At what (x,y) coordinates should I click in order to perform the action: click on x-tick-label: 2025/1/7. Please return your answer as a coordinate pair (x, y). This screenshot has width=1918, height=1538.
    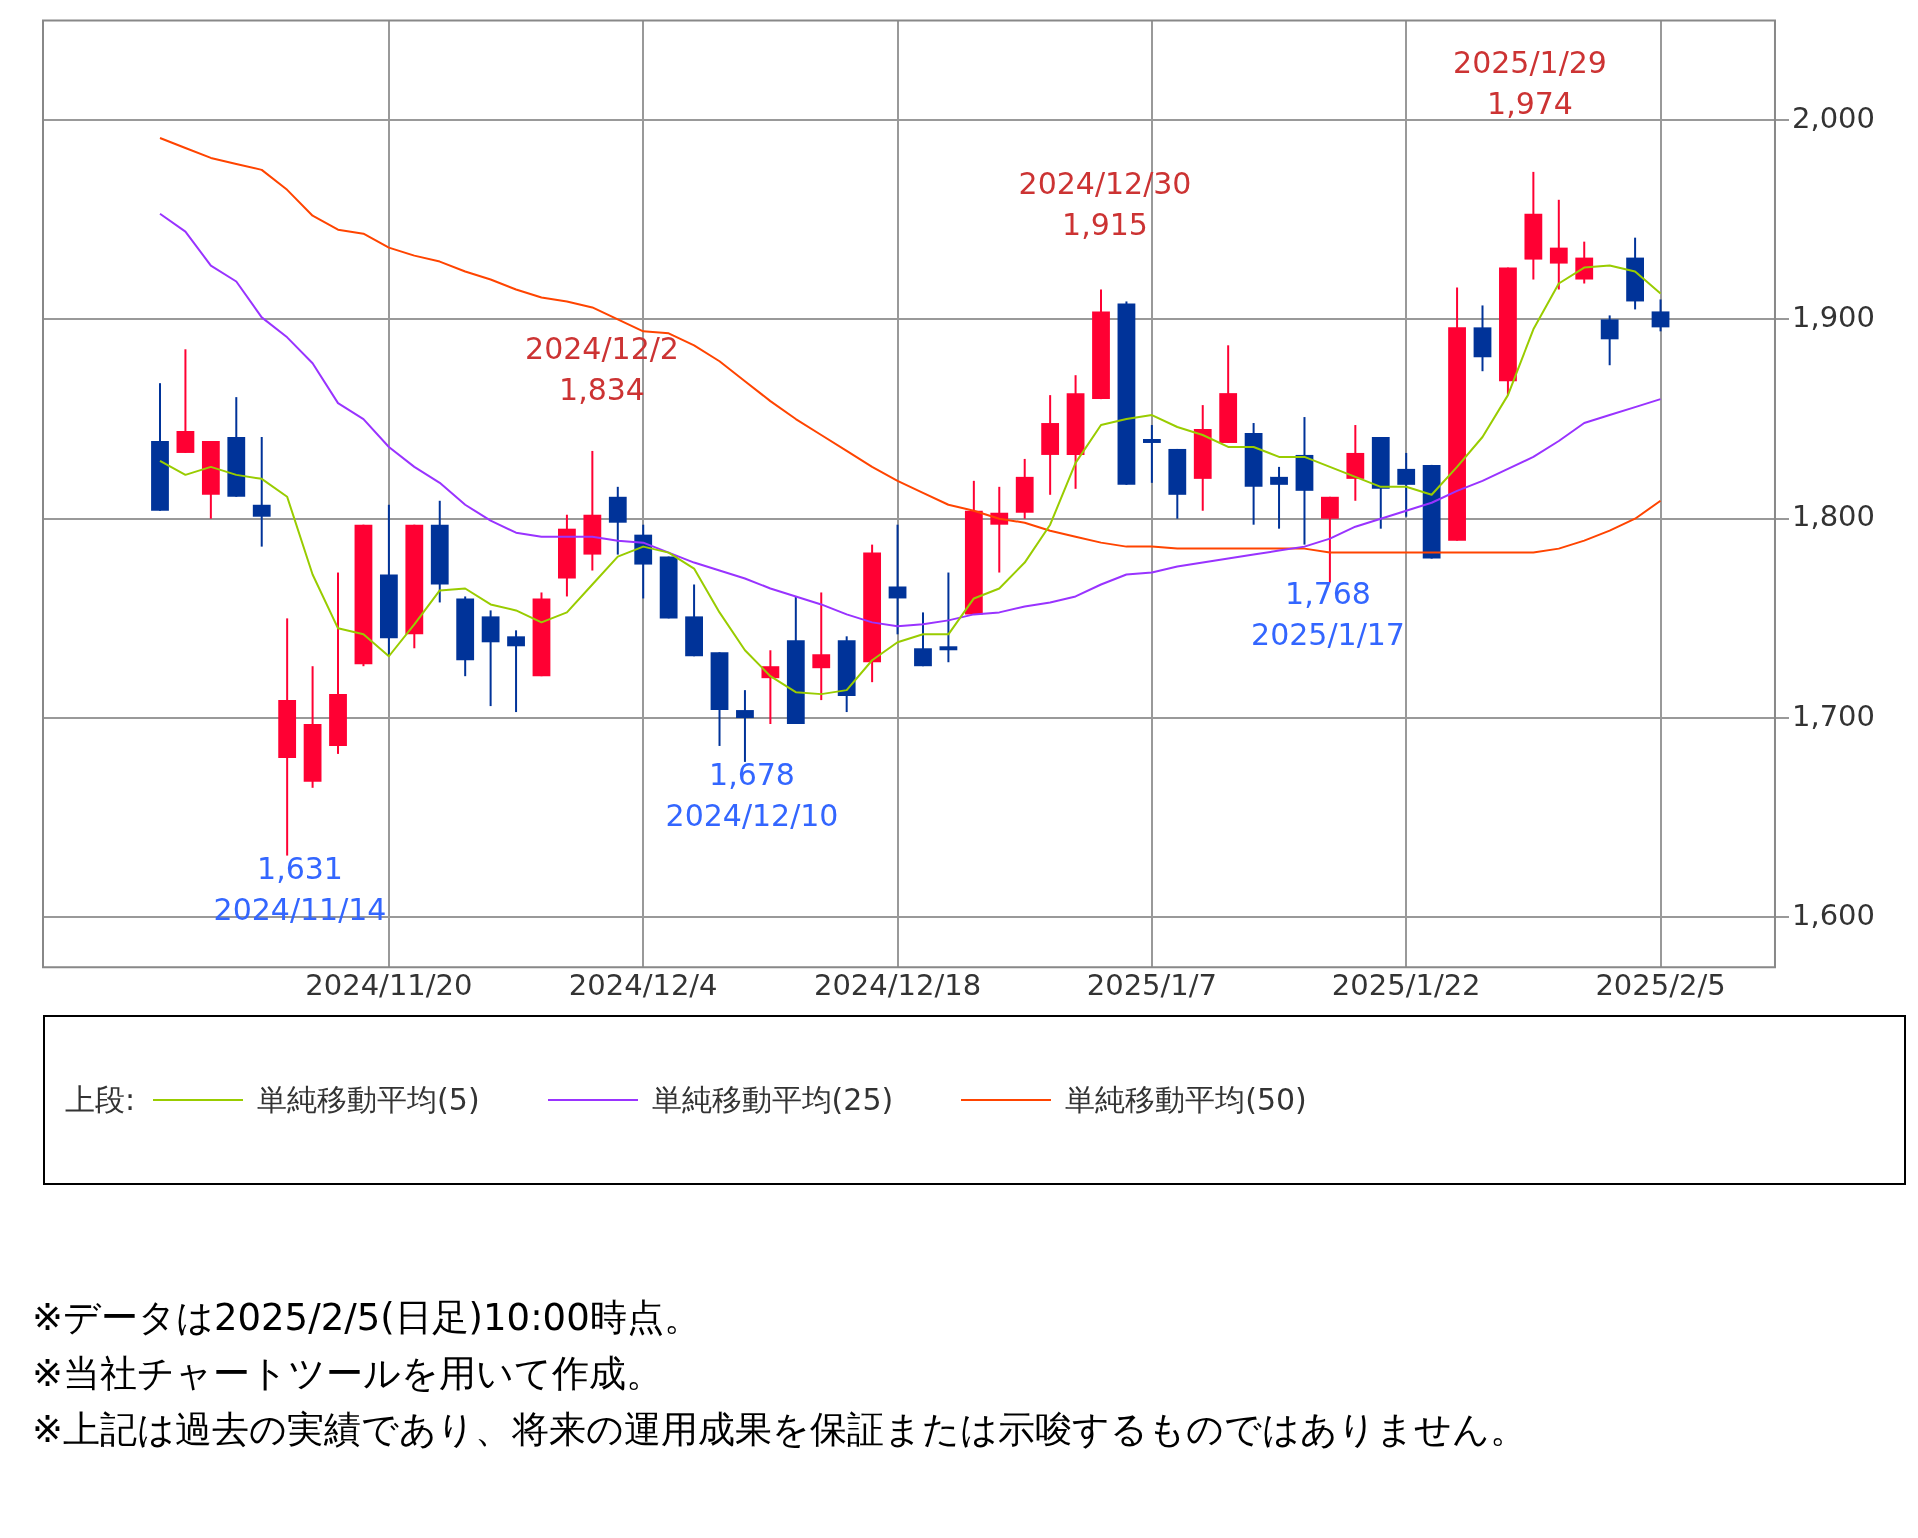
    Looking at the image, I should click on (1151, 985).